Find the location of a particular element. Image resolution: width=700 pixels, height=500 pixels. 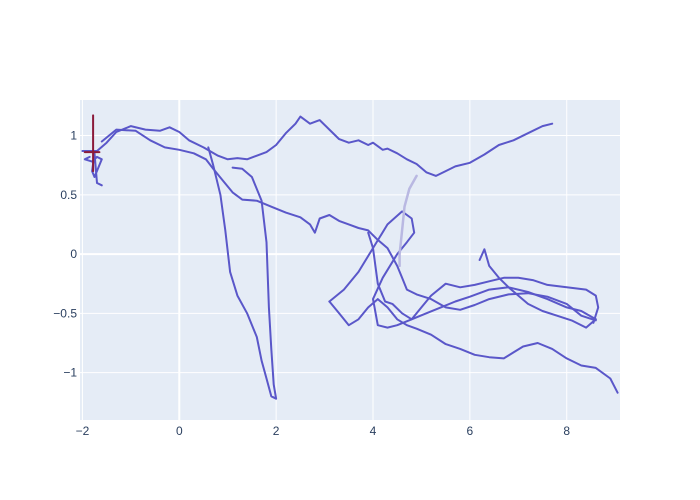

y-tick-label: 0.5 is located at coordinates (68, 195).